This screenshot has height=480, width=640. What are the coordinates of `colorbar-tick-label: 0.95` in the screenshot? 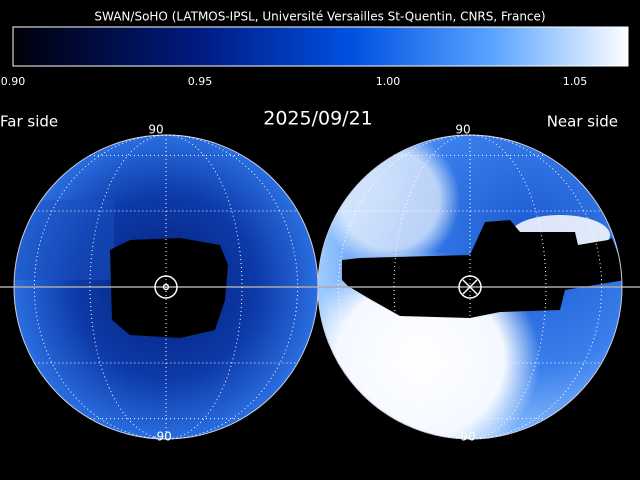 It's located at (200, 81).